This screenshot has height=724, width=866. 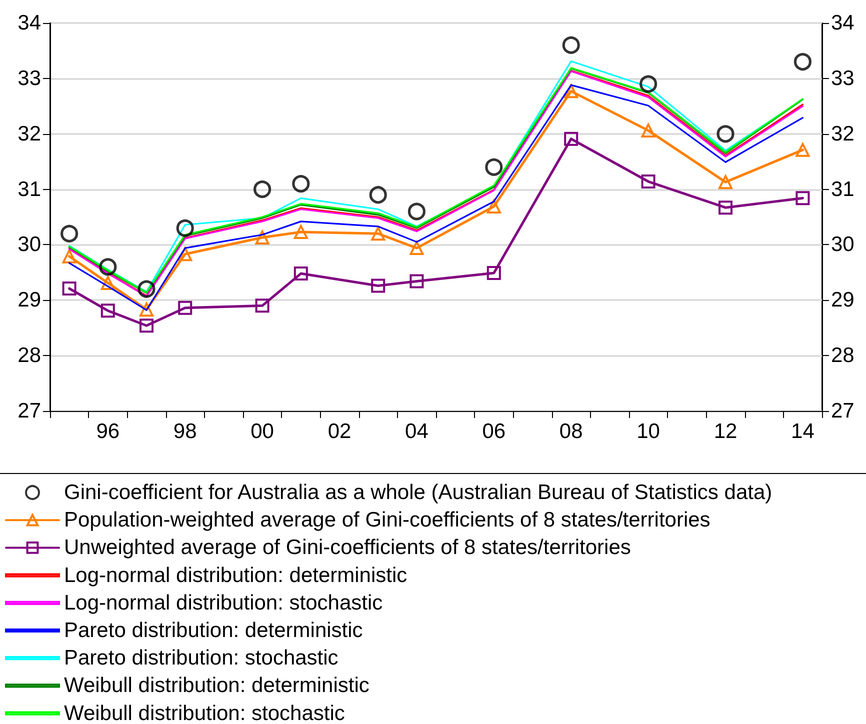 What do you see at coordinates (842, 411) in the screenshot?
I see `y2-tick-label: 27` at bounding box center [842, 411].